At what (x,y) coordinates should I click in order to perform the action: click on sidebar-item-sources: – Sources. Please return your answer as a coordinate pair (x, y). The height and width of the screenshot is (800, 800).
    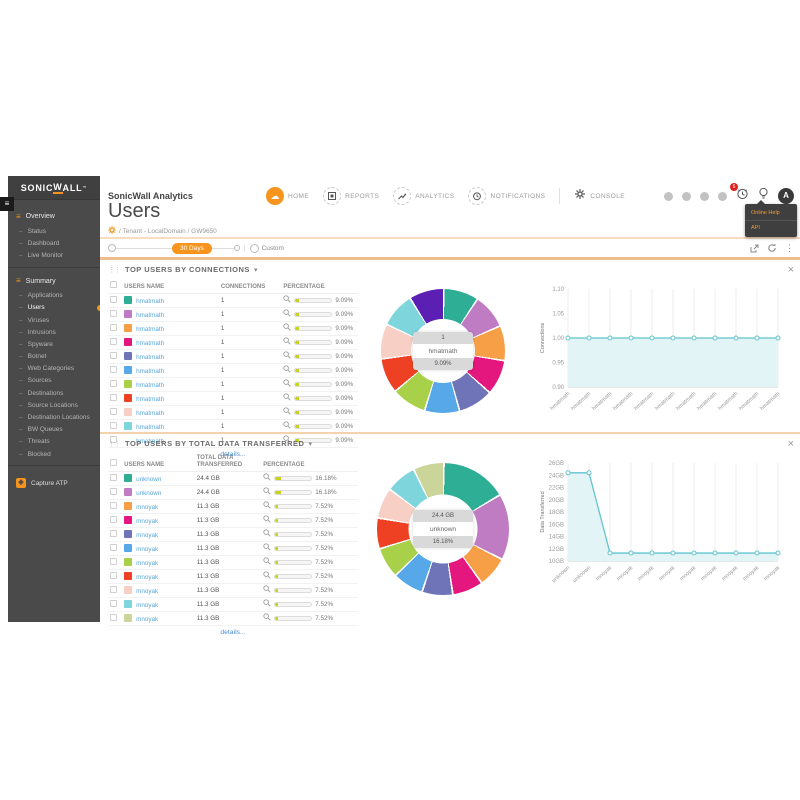
    Looking at the image, I should click on (54, 381).